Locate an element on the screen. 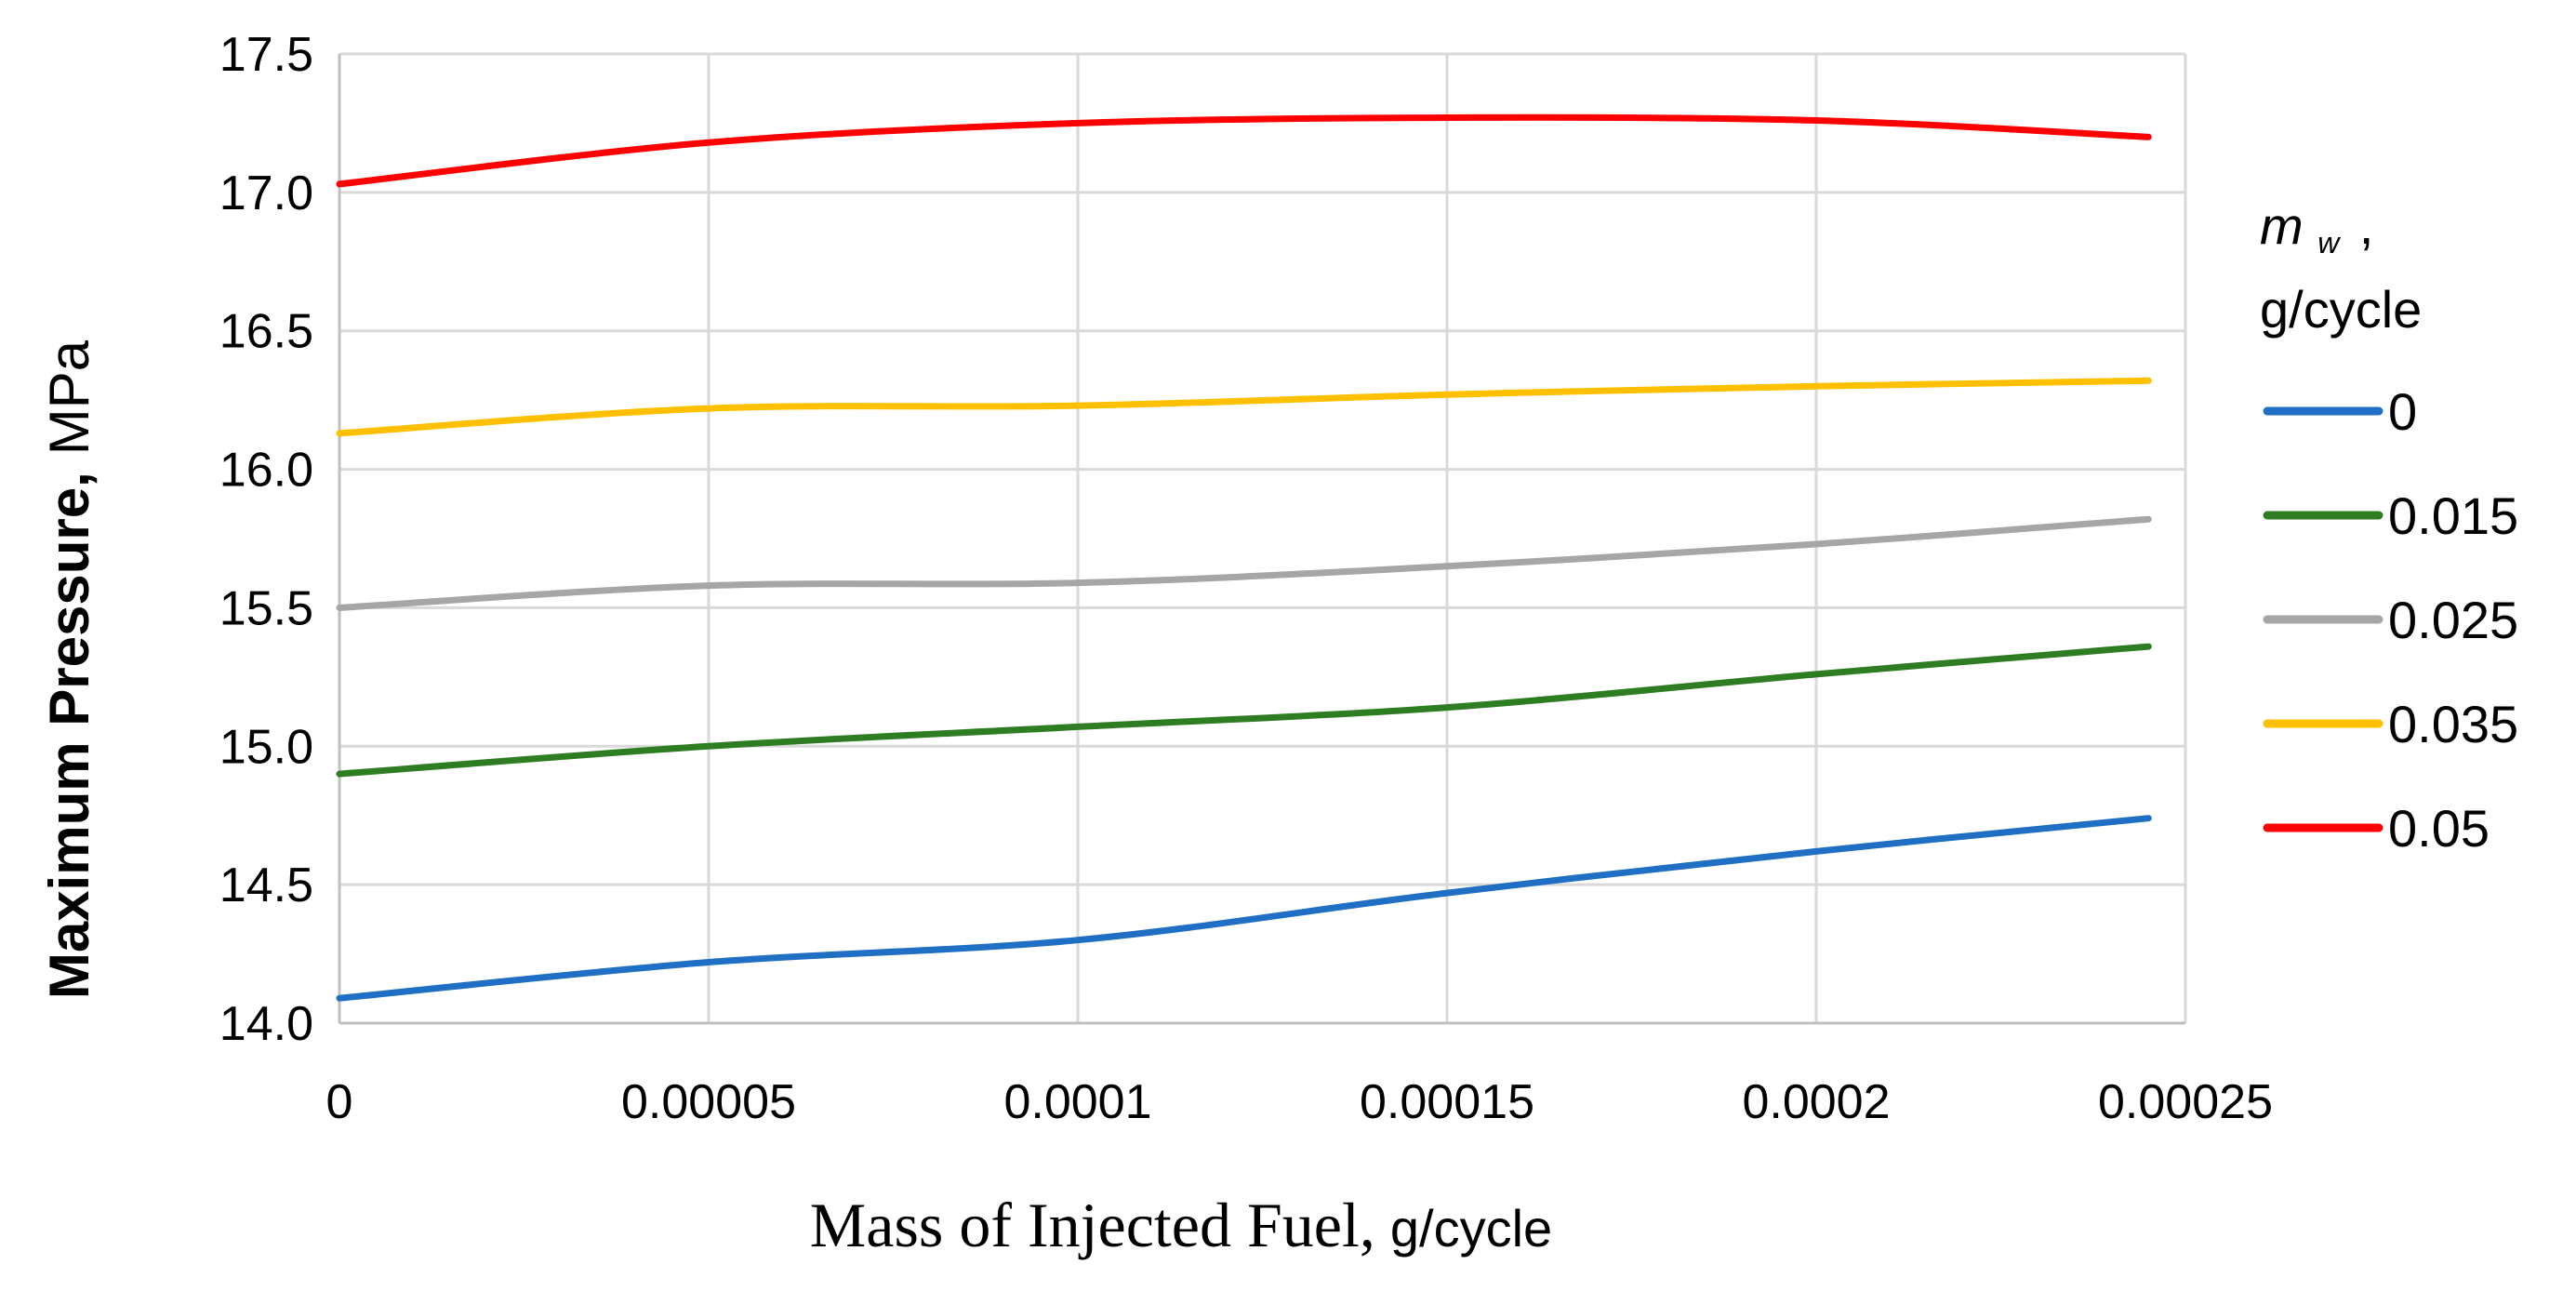 Image resolution: width=2576 pixels, height=1291 pixels. legend: m w , g/cycle 0 0.015 0.025 0.035 0.05 is located at coordinates (2389, 527).